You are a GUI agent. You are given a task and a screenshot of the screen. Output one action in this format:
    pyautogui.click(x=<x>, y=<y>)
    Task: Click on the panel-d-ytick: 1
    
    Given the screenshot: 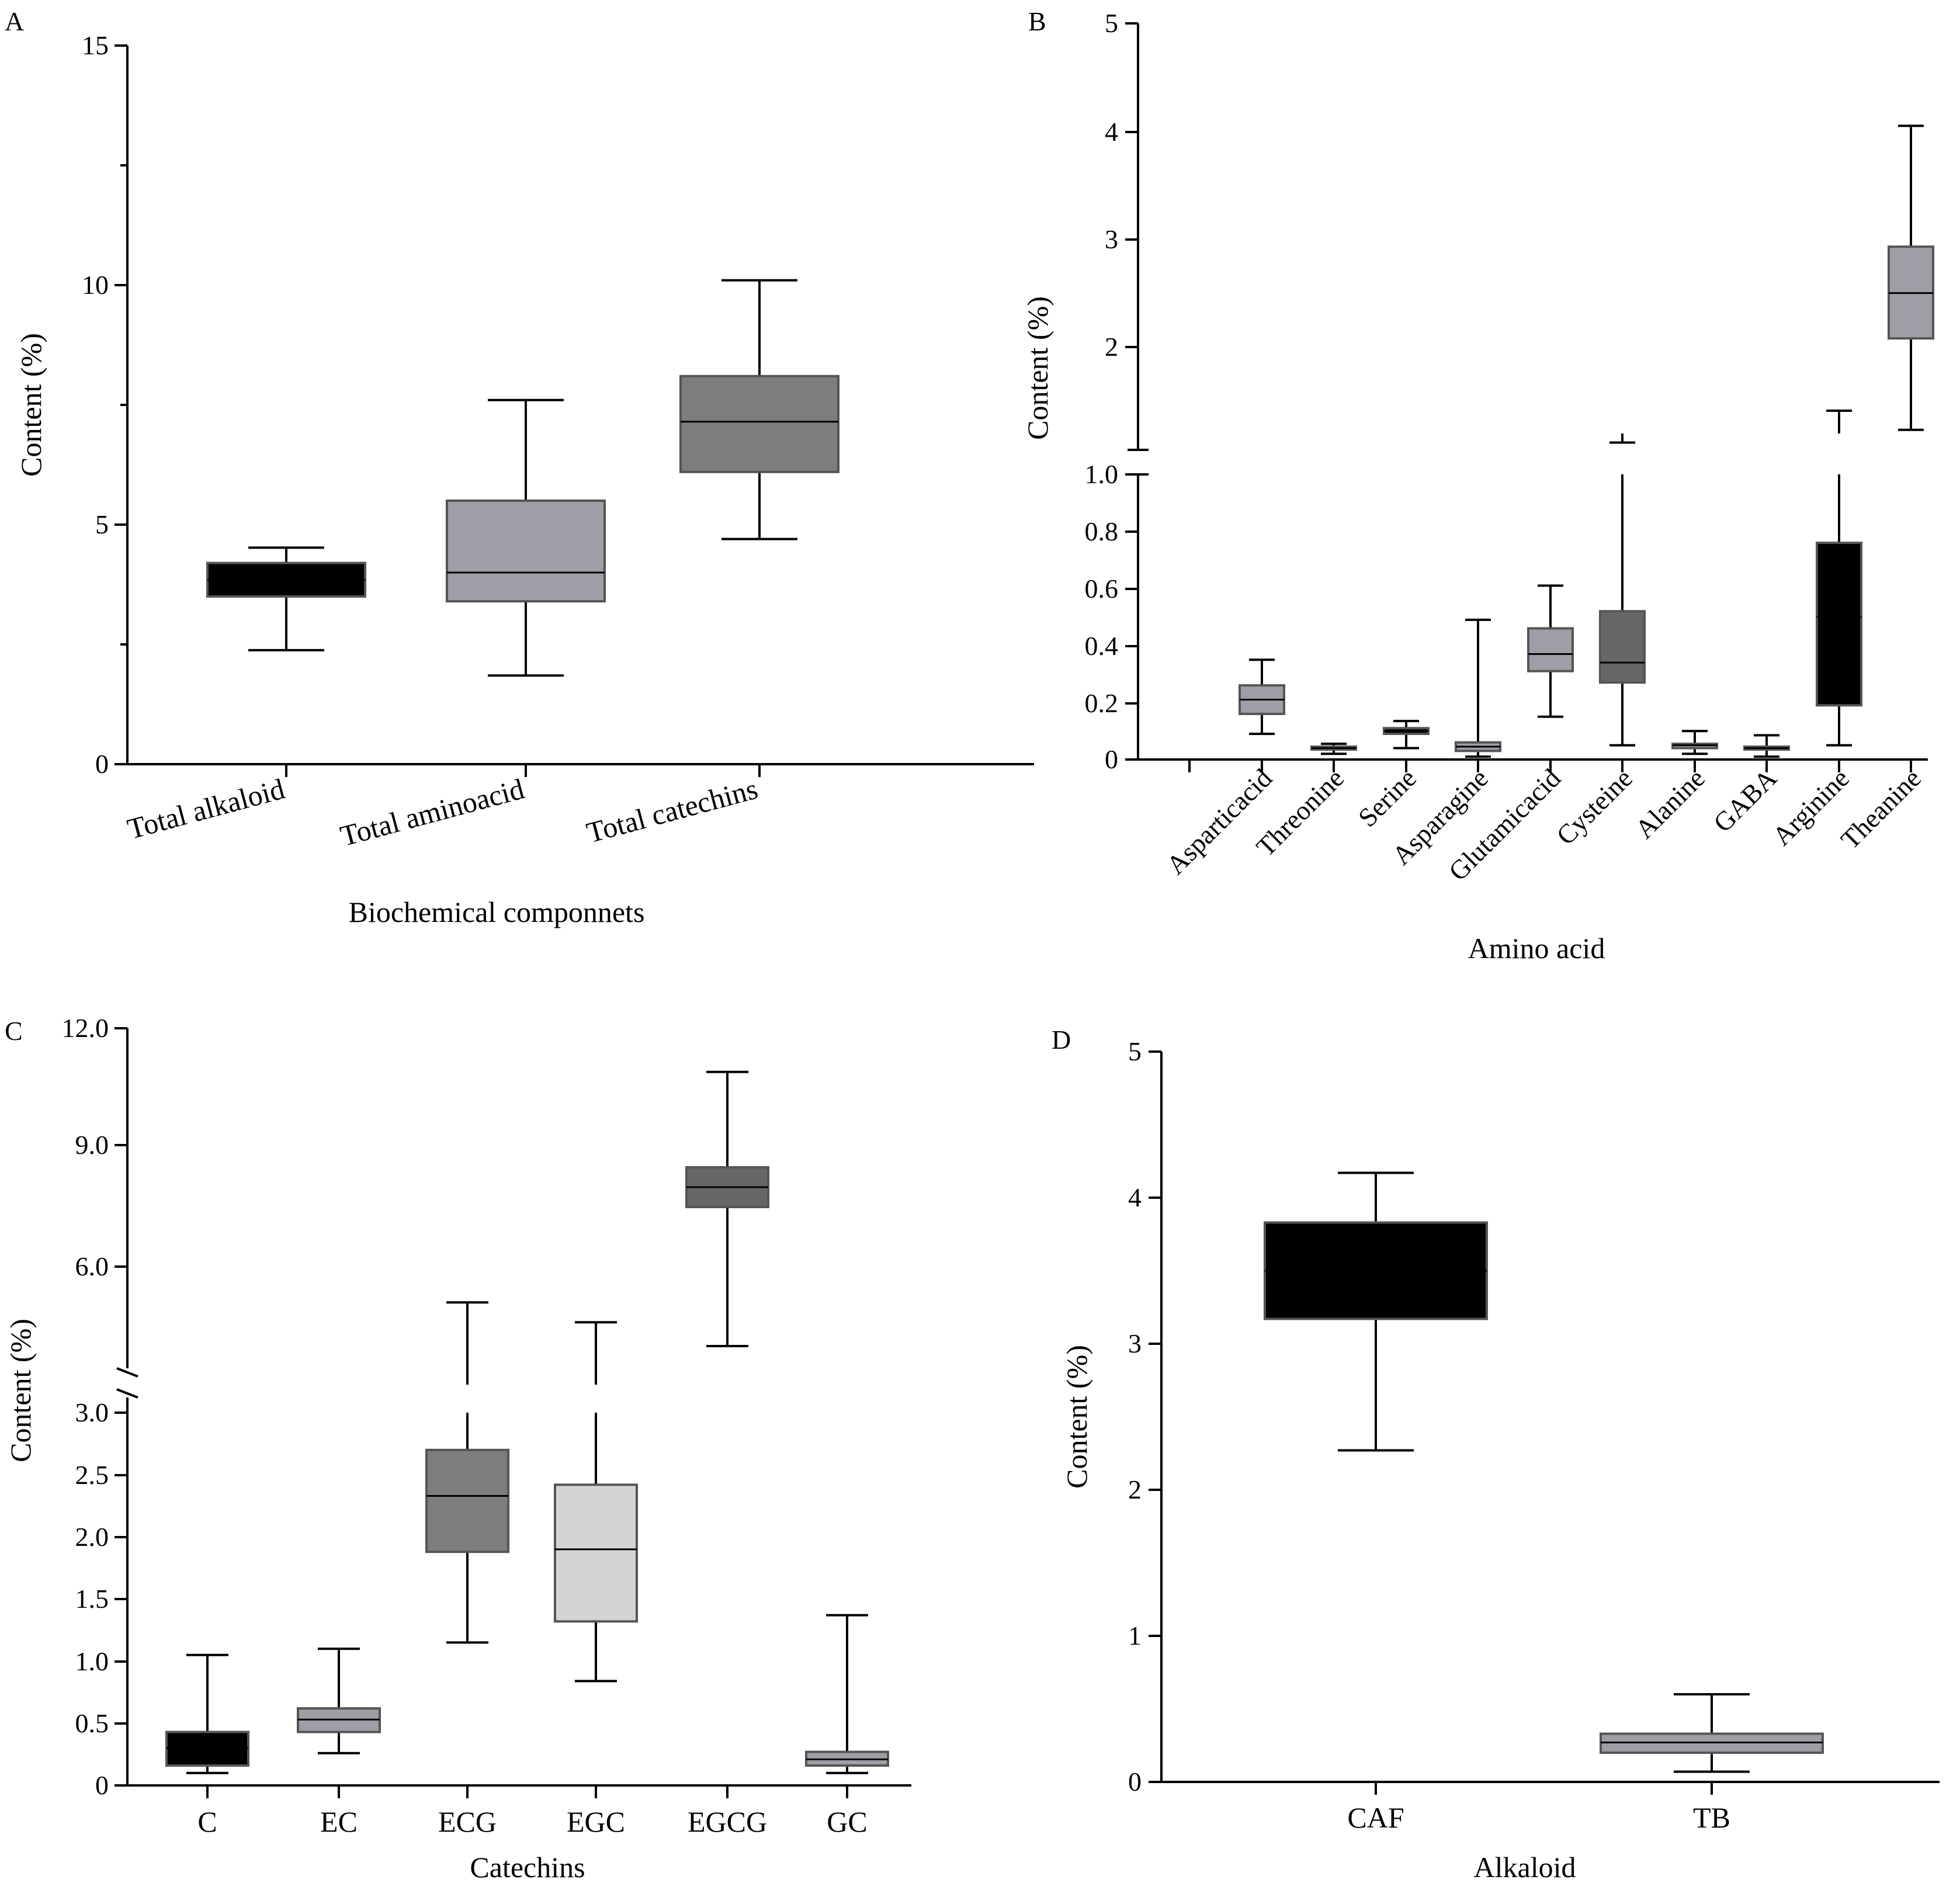 What is the action you would take?
    pyautogui.click(x=1135, y=1635)
    